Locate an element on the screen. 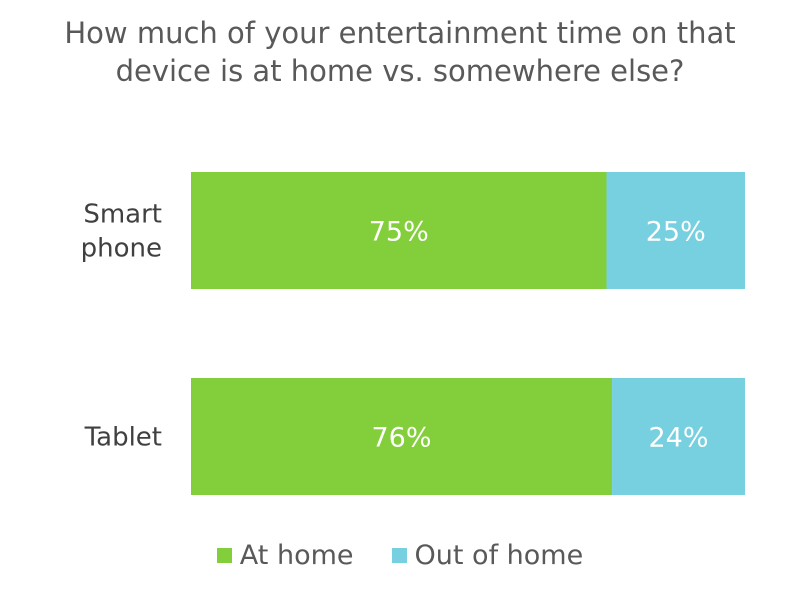 The image size is (800, 603). legend-item-at-home: At home is located at coordinates (285, 555).